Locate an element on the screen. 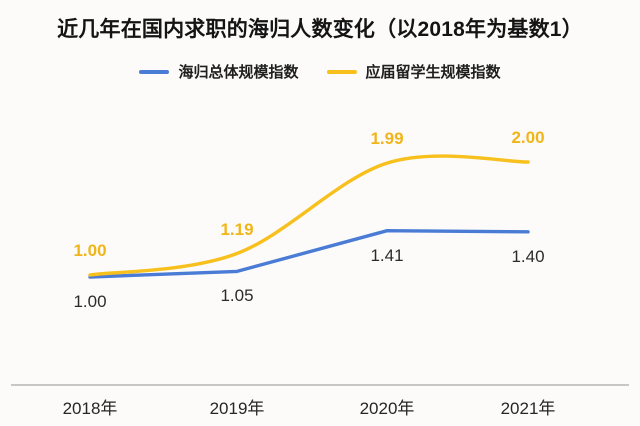 The image size is (640, 426). x-tick-2020: 2020年 is located at coordinates (387, 408).